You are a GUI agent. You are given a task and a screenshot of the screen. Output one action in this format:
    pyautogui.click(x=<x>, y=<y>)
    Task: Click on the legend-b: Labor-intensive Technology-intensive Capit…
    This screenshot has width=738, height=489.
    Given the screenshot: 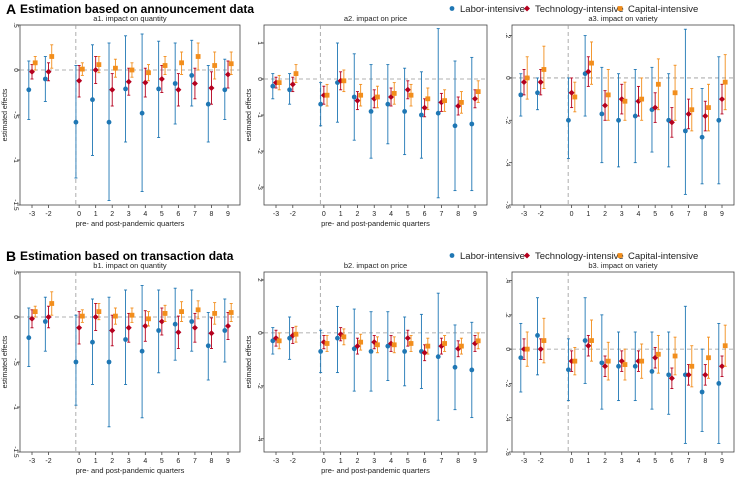 What is the action you would take?
    pyautogui.click(x=573, y=256)
    